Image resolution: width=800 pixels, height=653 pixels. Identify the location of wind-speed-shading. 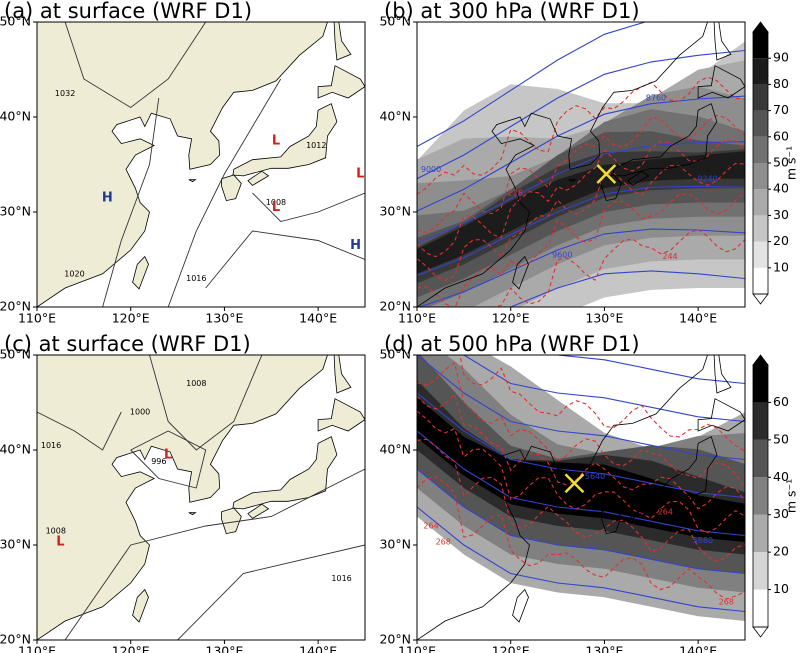
(581, 212).